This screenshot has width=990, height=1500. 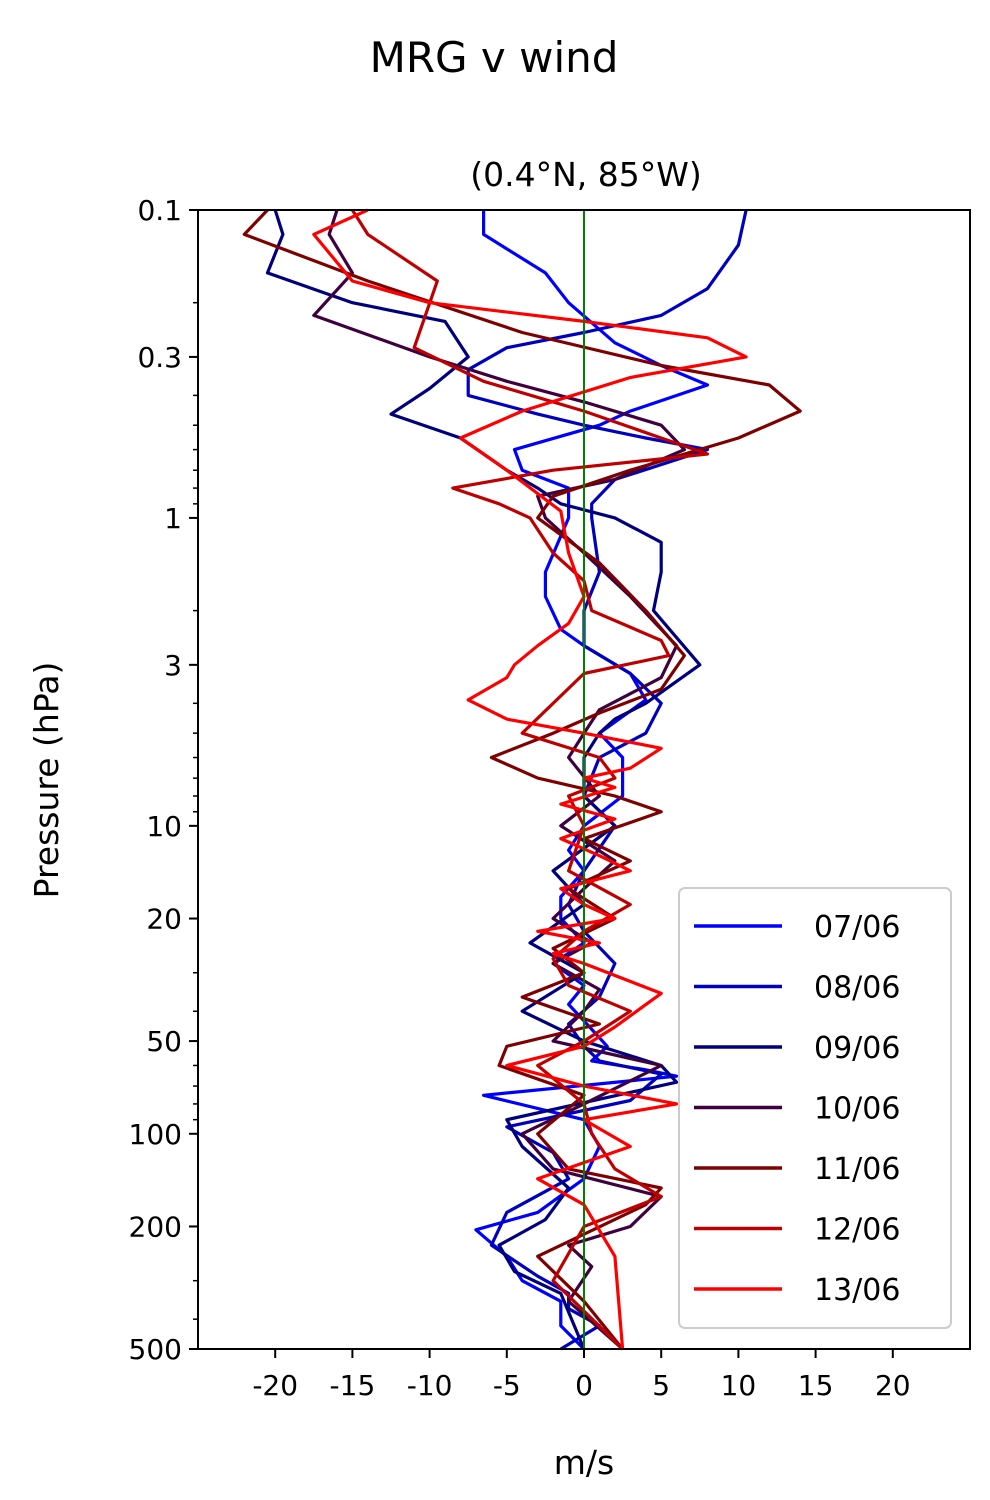 I want to click on y-tick-label: 50, so click(x=164, y=1041).